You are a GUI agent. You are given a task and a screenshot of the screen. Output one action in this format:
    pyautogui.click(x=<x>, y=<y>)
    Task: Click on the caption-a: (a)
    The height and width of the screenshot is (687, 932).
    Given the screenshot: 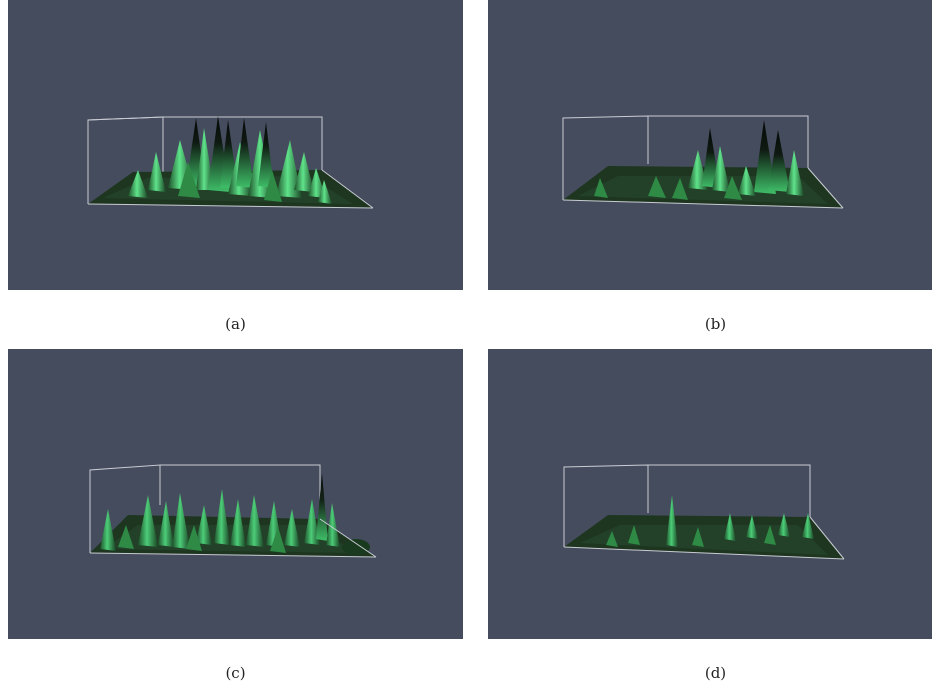 What is the action you would take?
    pyautogui.click(x=235, y=324)
    